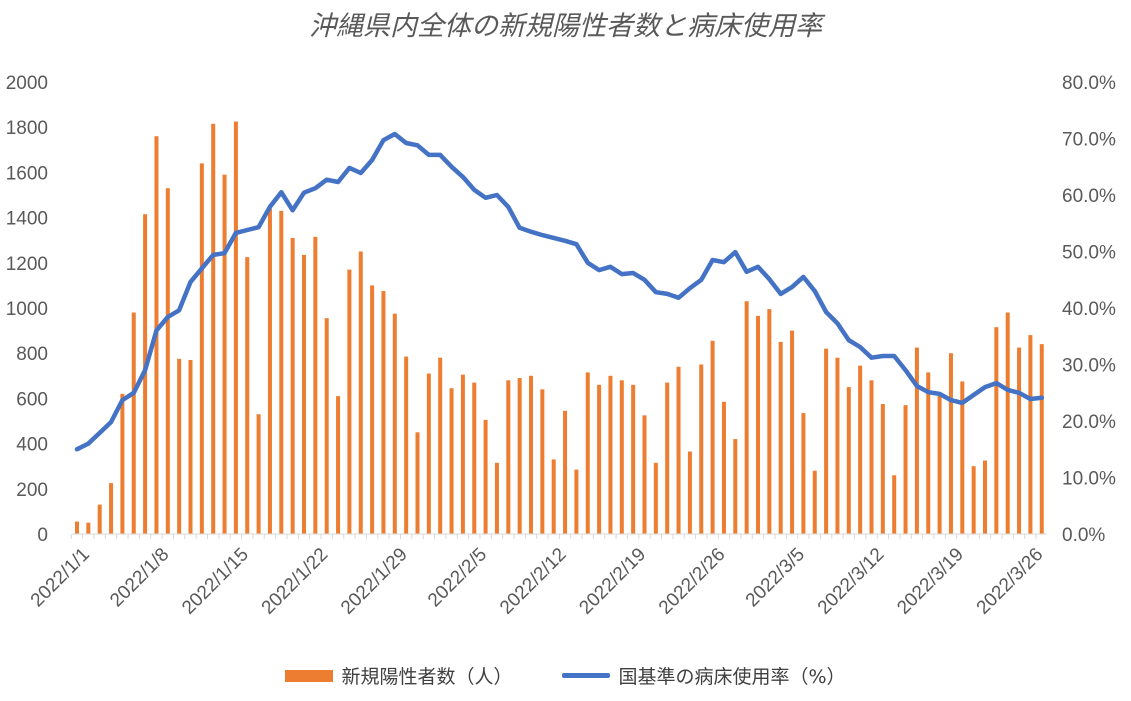 Image resolution: width=1131 pixels, height=701 pixels. Describe the element at coordinates (111, 508) in the screenshot. I see `bar-2022/1/4` at that location.